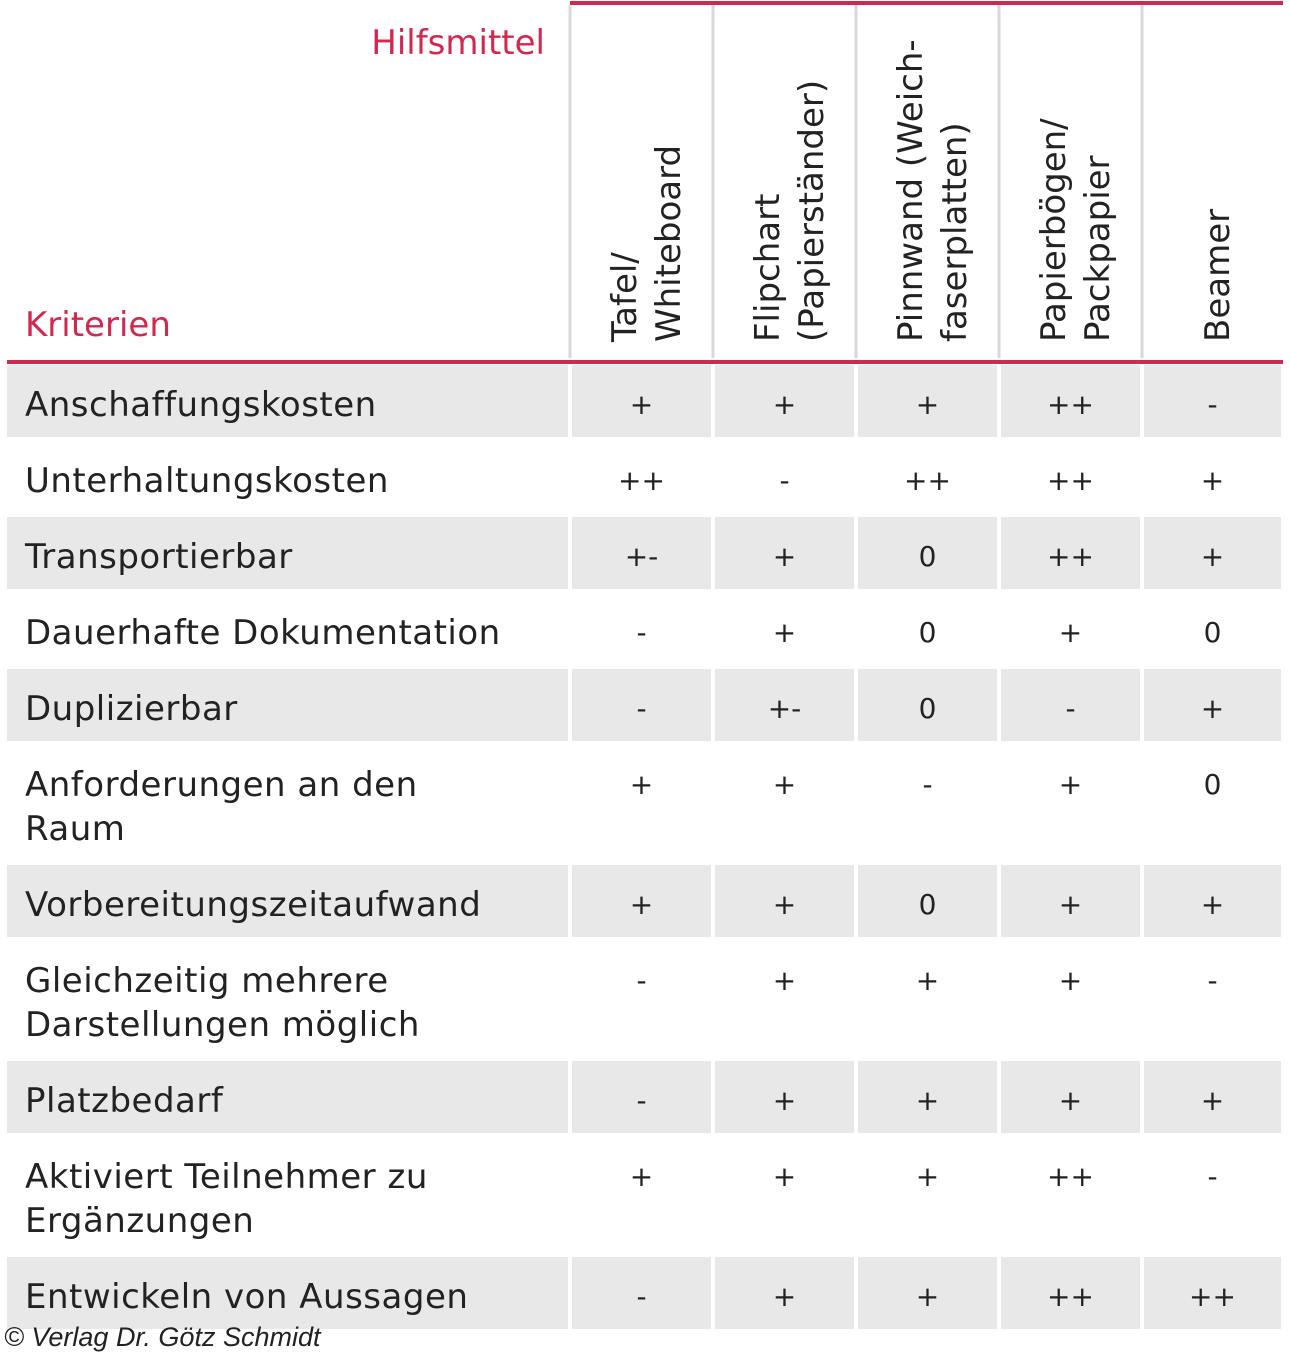 The width and height of the screenshot is (1290, 1361). I want to click on column-header: Packpapier, so click(1098, 248).